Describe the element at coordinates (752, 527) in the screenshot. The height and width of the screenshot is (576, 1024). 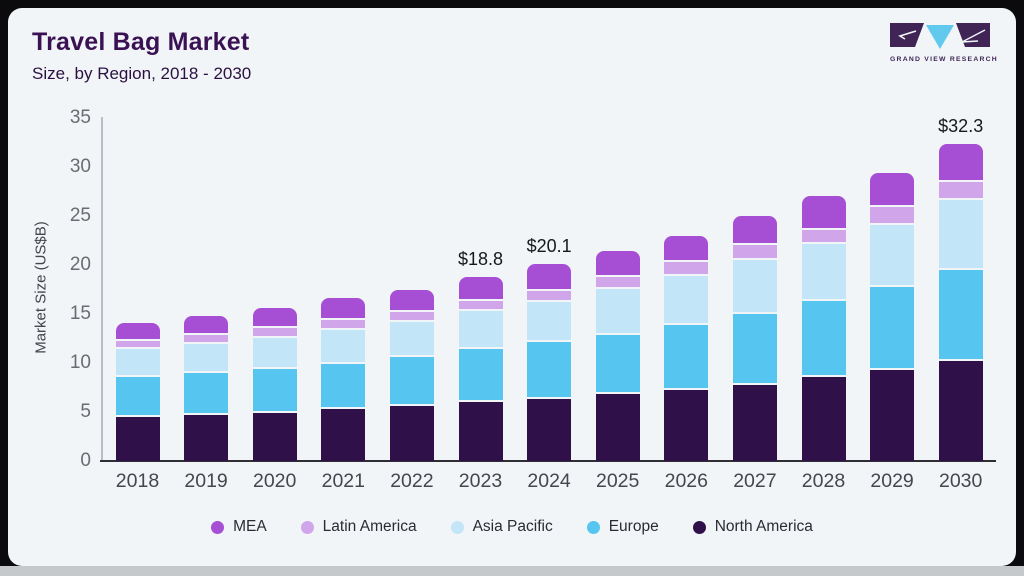
I see `legend-item-north-america: North America` at that location.